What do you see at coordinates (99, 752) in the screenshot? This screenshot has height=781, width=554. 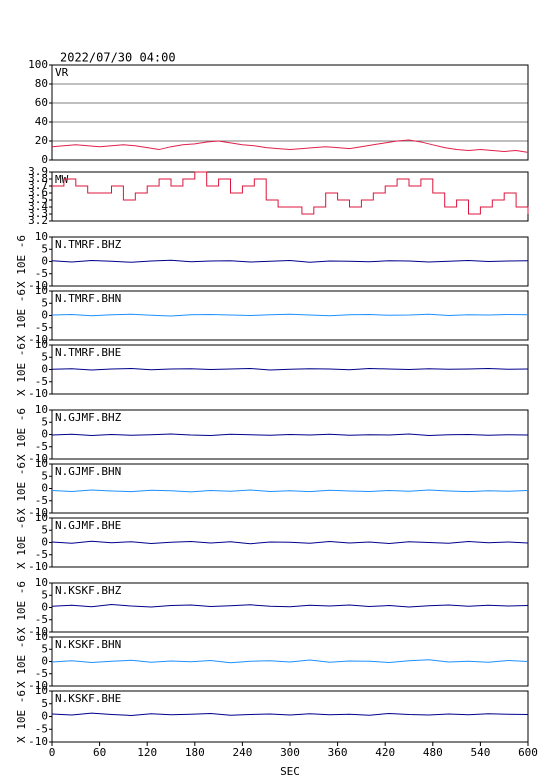 I see `x-tick-label: 60` at bounding box center [99, 752].